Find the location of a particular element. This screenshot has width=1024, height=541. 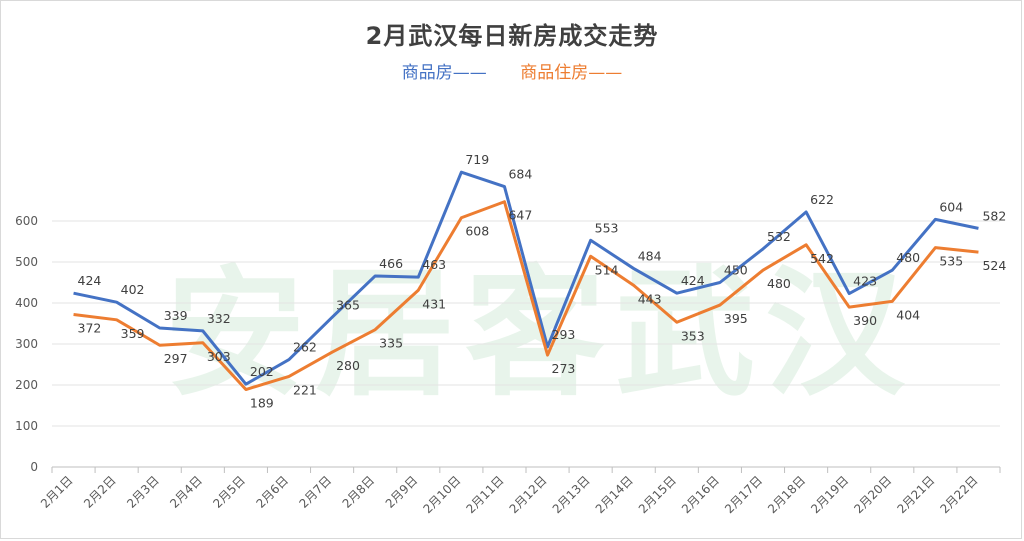

data-label-commercial: 402 is located at coordinates (133, 289).